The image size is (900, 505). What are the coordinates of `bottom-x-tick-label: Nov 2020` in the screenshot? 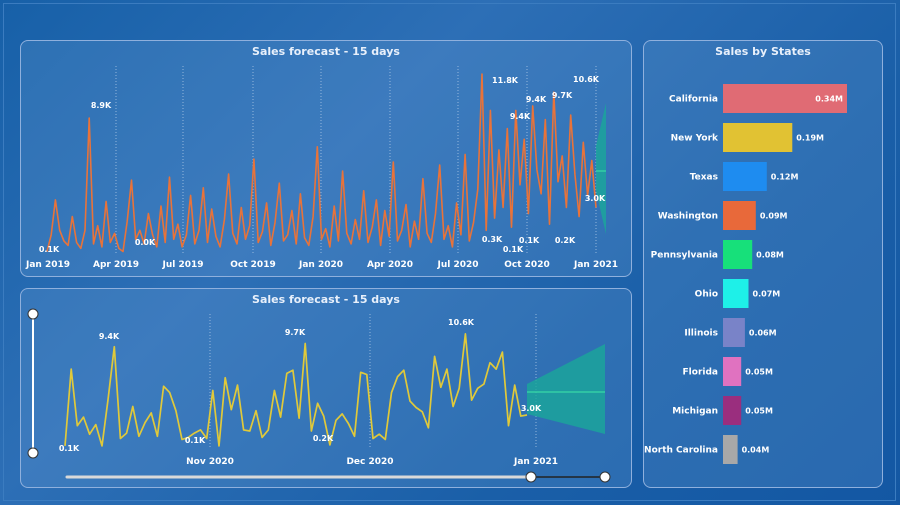 It's located at (210, 462).